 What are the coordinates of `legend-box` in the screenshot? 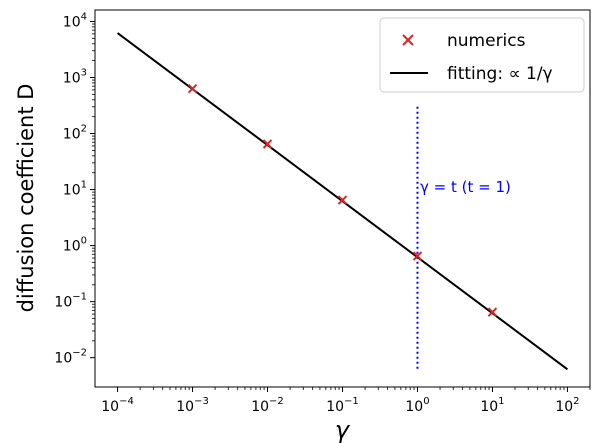 It's located at (482, 55).